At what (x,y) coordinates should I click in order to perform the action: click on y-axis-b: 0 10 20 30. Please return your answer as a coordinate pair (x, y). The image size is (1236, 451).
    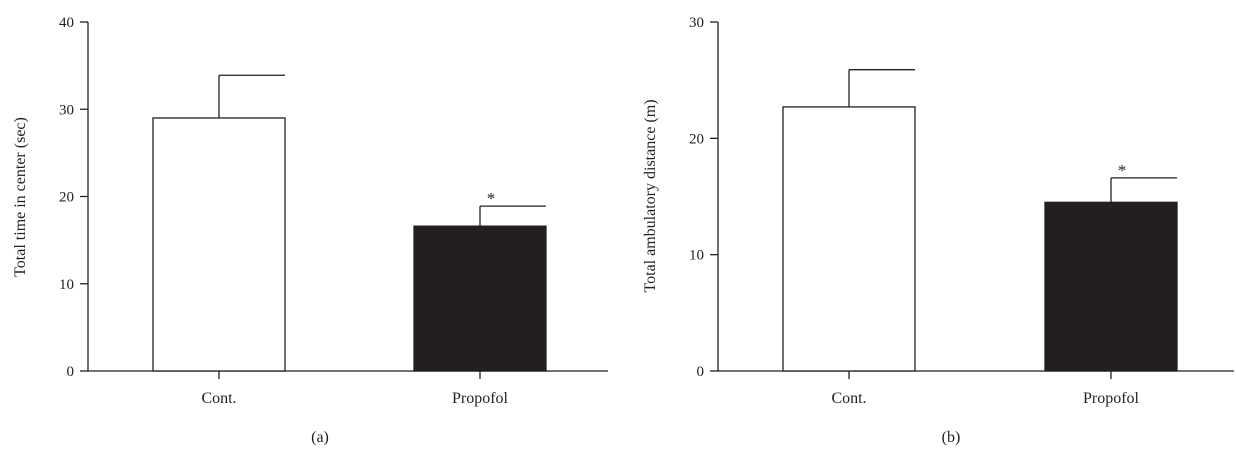
    Looking at the image, I should click on (704, 197).